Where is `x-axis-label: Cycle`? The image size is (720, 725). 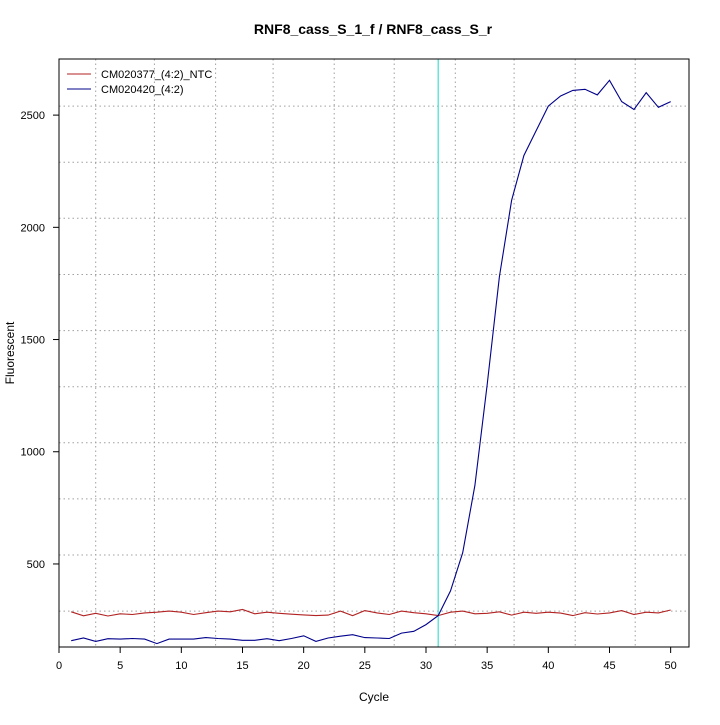 x-axis-label: Cycle is located at coordinates (374, 697).